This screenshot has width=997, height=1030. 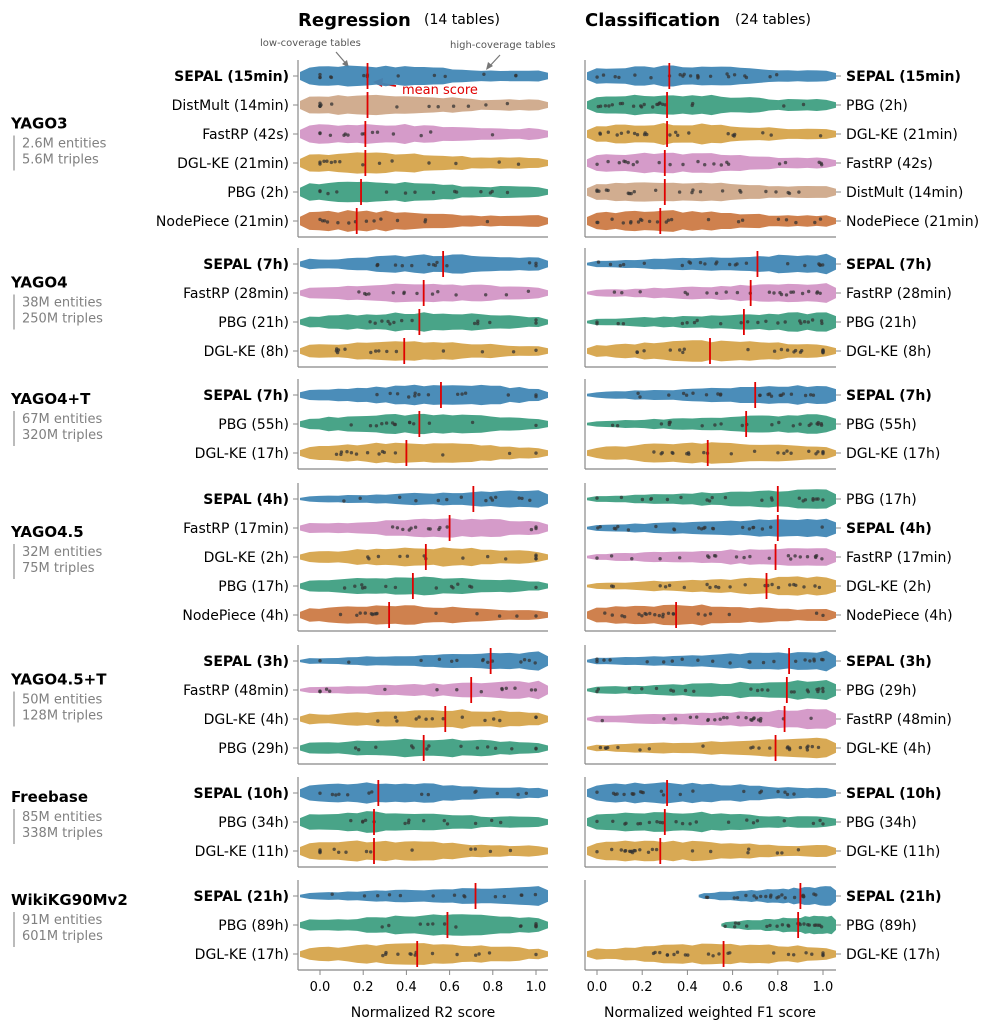 What do you see at coordinates (899, 720) in the screenshot?
I see `method-label: FastRP (48min)` at bounding box center [899, 720].